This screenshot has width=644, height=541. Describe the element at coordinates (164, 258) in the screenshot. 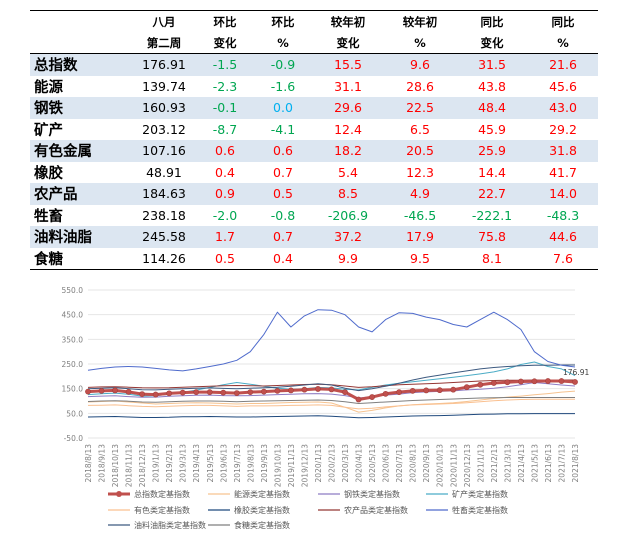

I see `table-cell: 114.26` at that location.